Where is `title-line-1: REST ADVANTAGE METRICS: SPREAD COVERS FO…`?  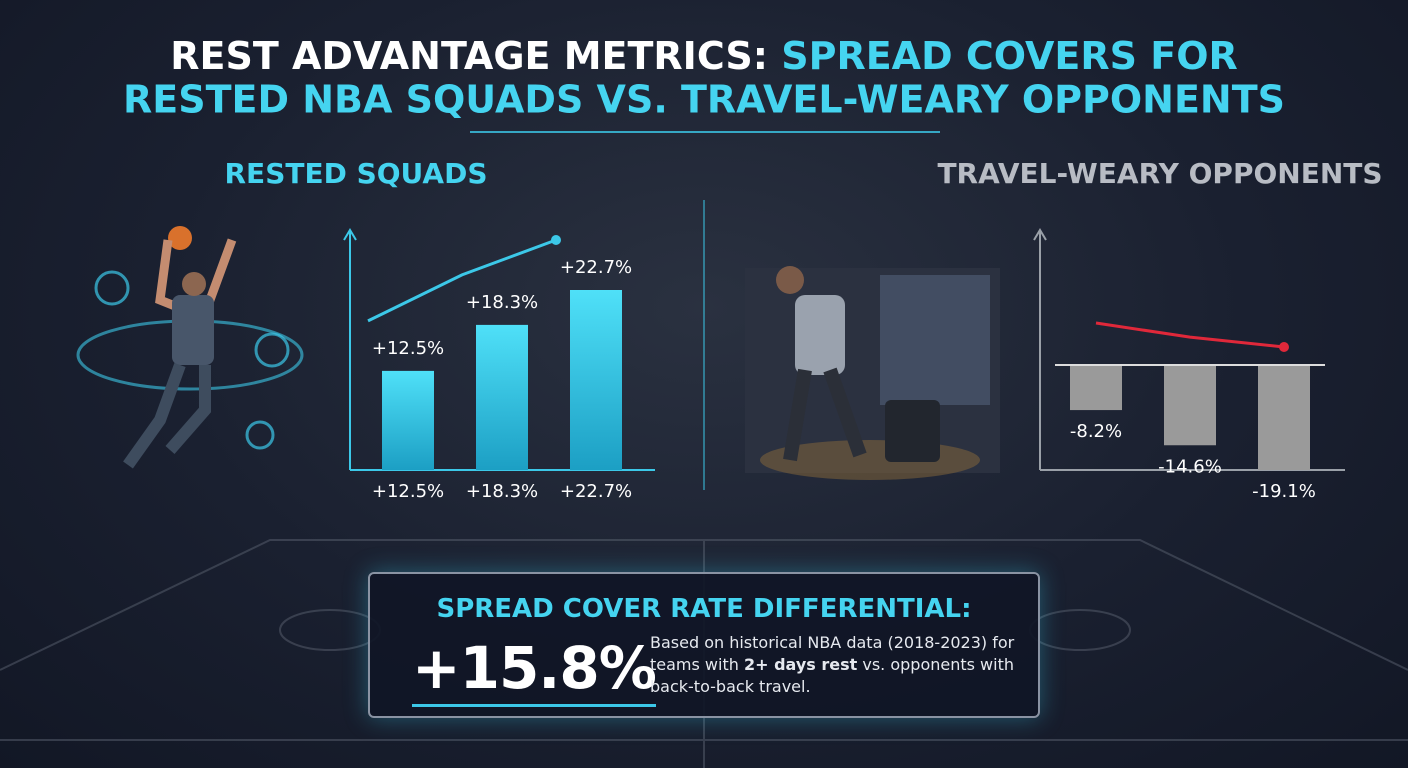
title-line-1: REST ADVANTAGE METRICS: SPREAD COVERS FO… is located at coordinates (704, 56).